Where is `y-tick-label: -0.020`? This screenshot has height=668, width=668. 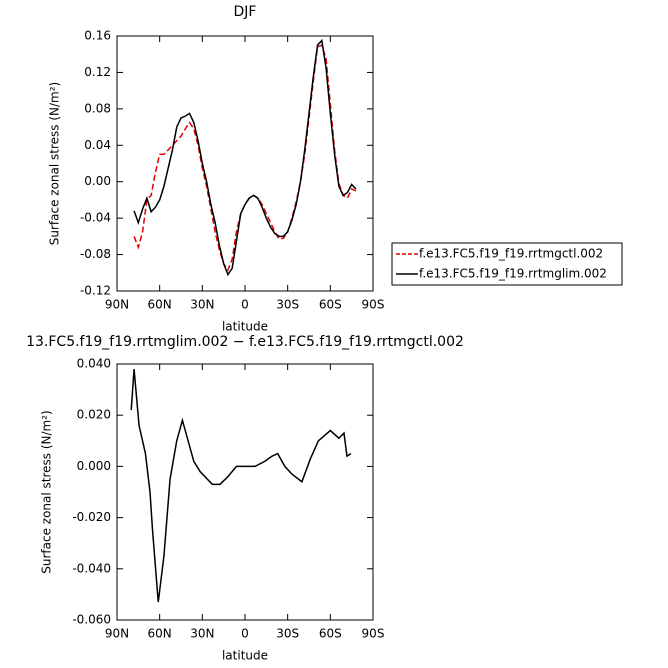
y-tick-label: -0.020 is located at coordinates (91, 517).